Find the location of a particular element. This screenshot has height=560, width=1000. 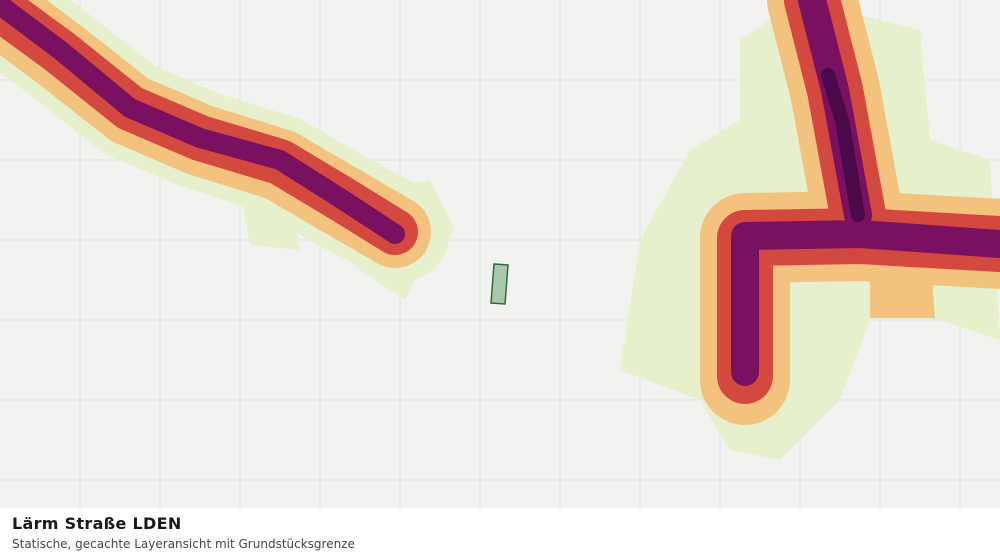

map-title: Lärm Straße LDEN is located at coordinates (97, 523).